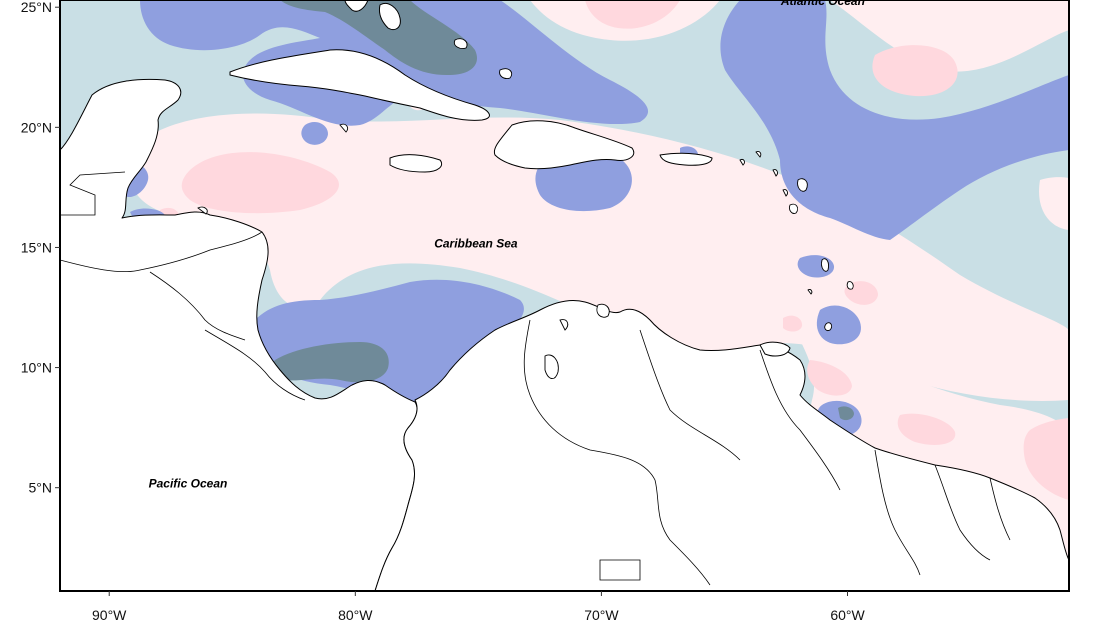  I want to click on trinidad-land, so click(775, 349).